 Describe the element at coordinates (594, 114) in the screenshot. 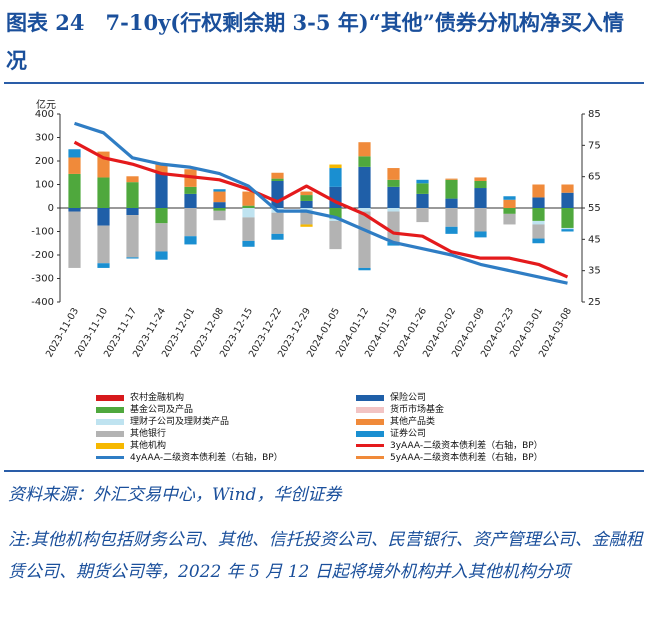

I see `y2-tick-label: 85` at that location.